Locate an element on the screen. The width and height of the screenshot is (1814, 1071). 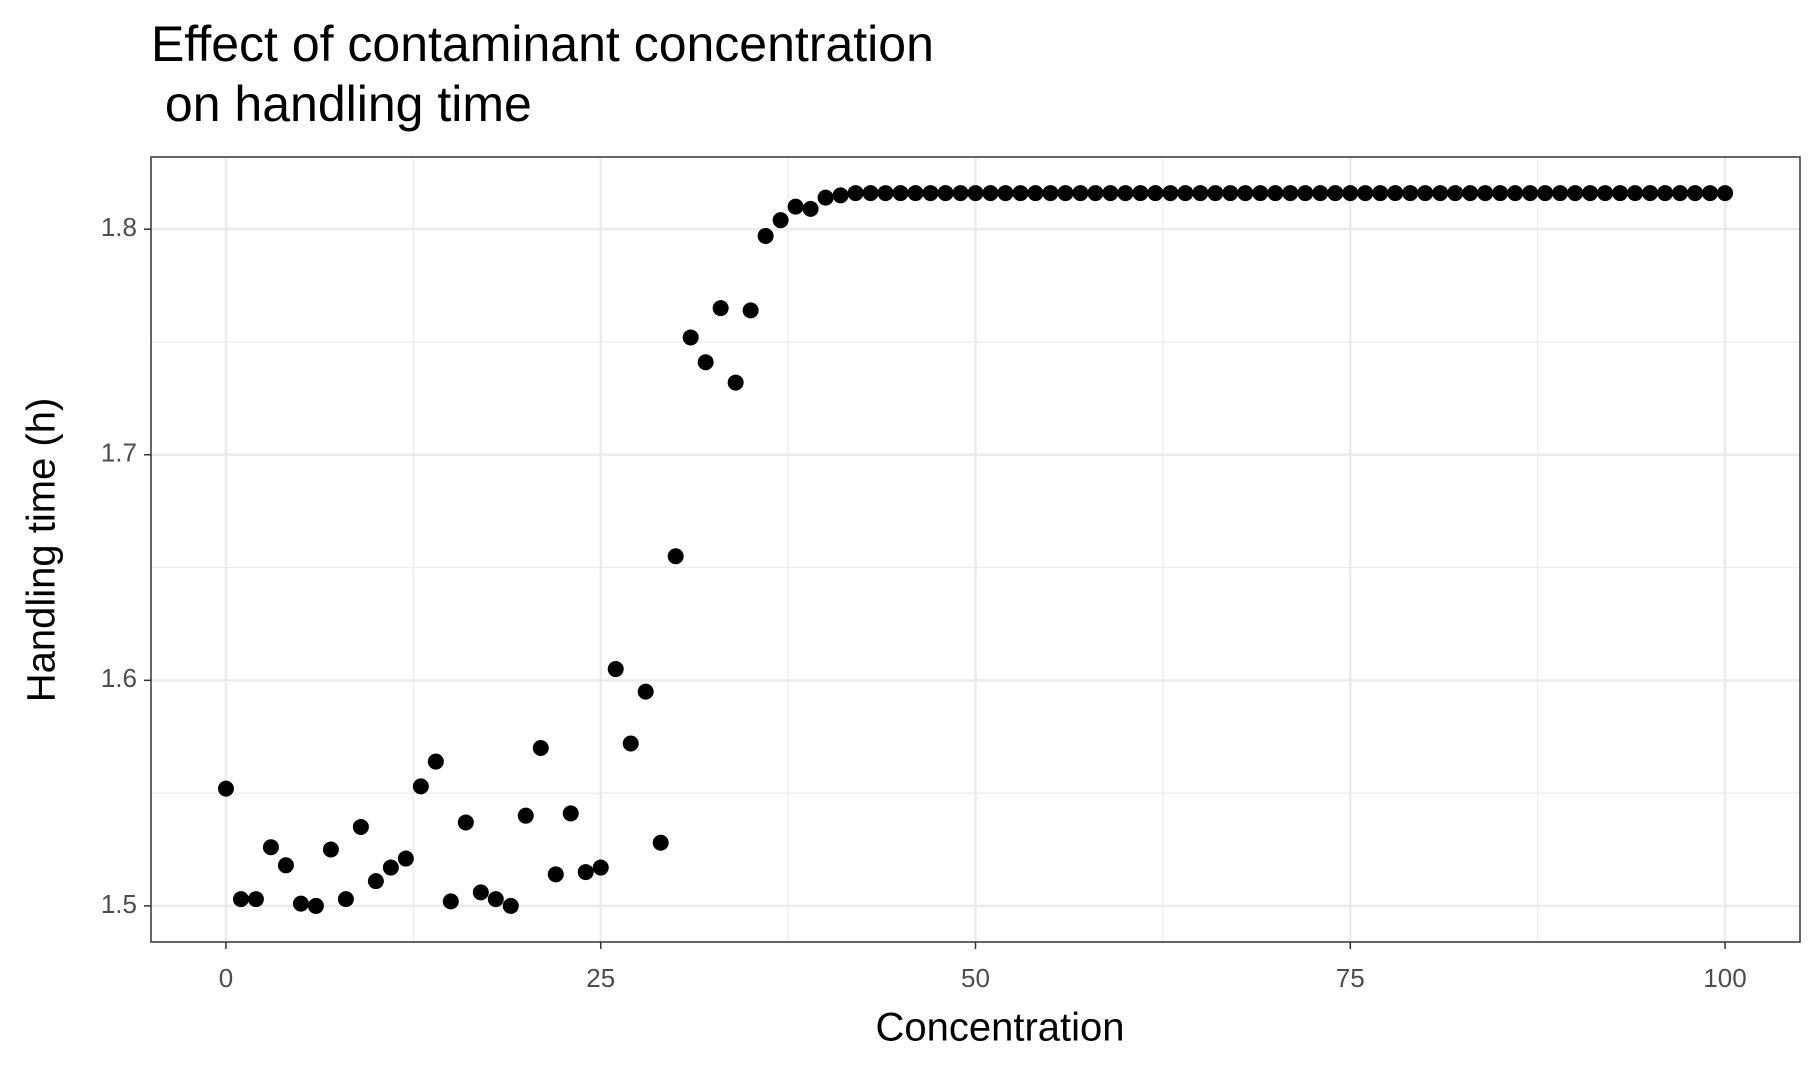
y-tick-label: 1.7 is located at coordinates (119, 453).